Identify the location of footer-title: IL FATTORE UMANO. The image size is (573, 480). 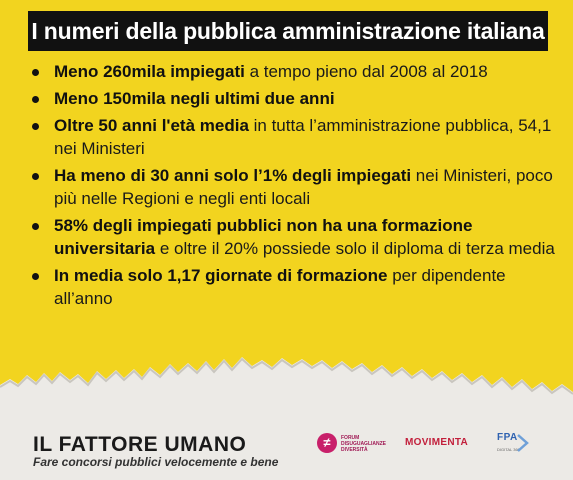
(140, 444).